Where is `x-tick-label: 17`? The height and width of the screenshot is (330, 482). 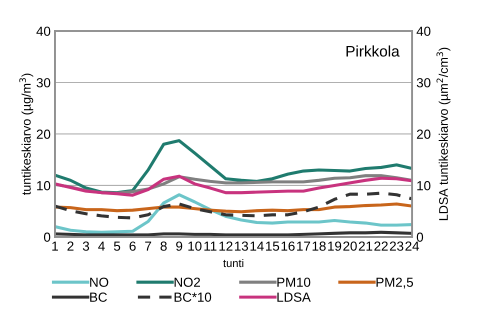 x-tick-label: 17 is located at coordinates (303, 246).